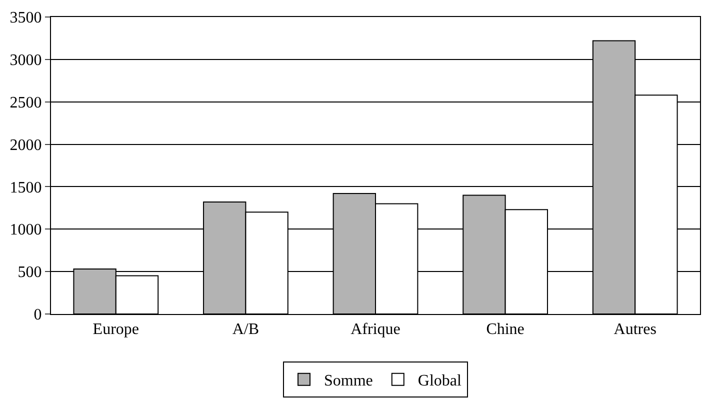 This screenshot has height=408, width=715. I want to click on x-tick-label: Chine, so click(505, 329).